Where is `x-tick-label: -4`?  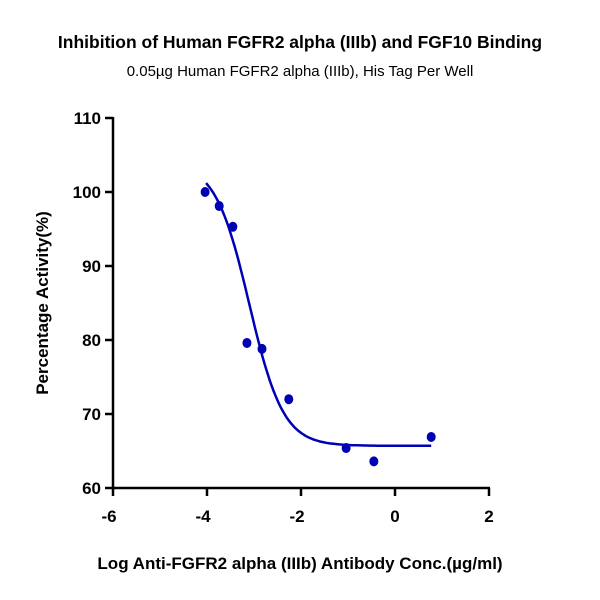
x-tick-label: -4 is located at coordinates (203, 516).